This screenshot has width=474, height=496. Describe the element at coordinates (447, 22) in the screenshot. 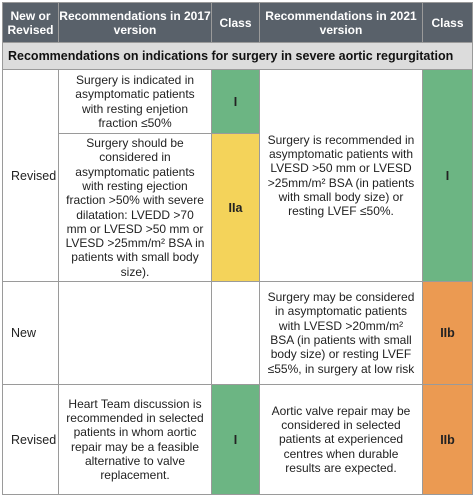

I see `header-class-2021: Class` at that location.